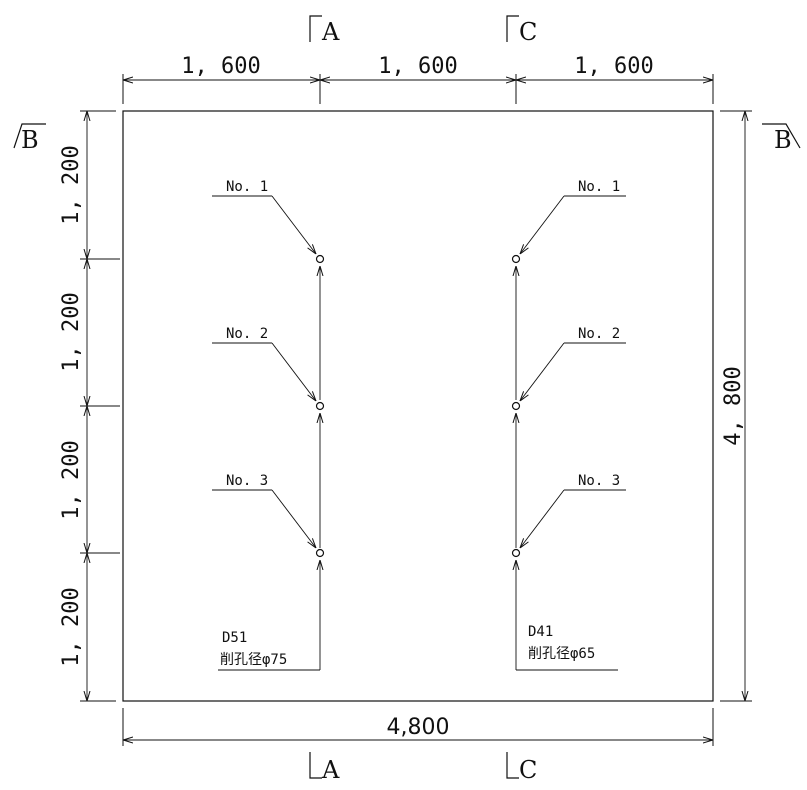 Image resolution: width=807 pixels, height=790 pixels. What do you see at coordinates (599, 187) in the screenshot?
I see `hole-label-right-1: No. 1` at bounding box center [599, 187].